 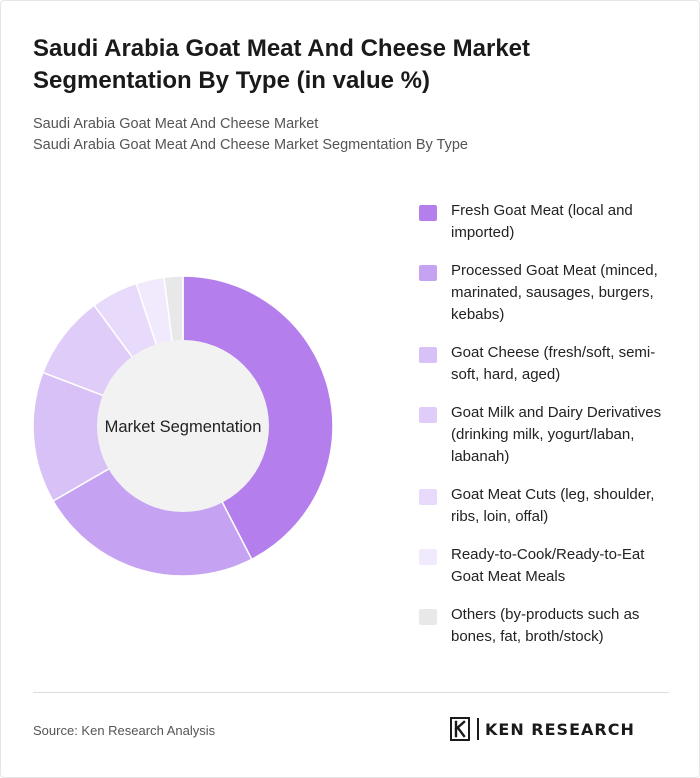 I want to click on footer-divider, so click(x=351, y=692).